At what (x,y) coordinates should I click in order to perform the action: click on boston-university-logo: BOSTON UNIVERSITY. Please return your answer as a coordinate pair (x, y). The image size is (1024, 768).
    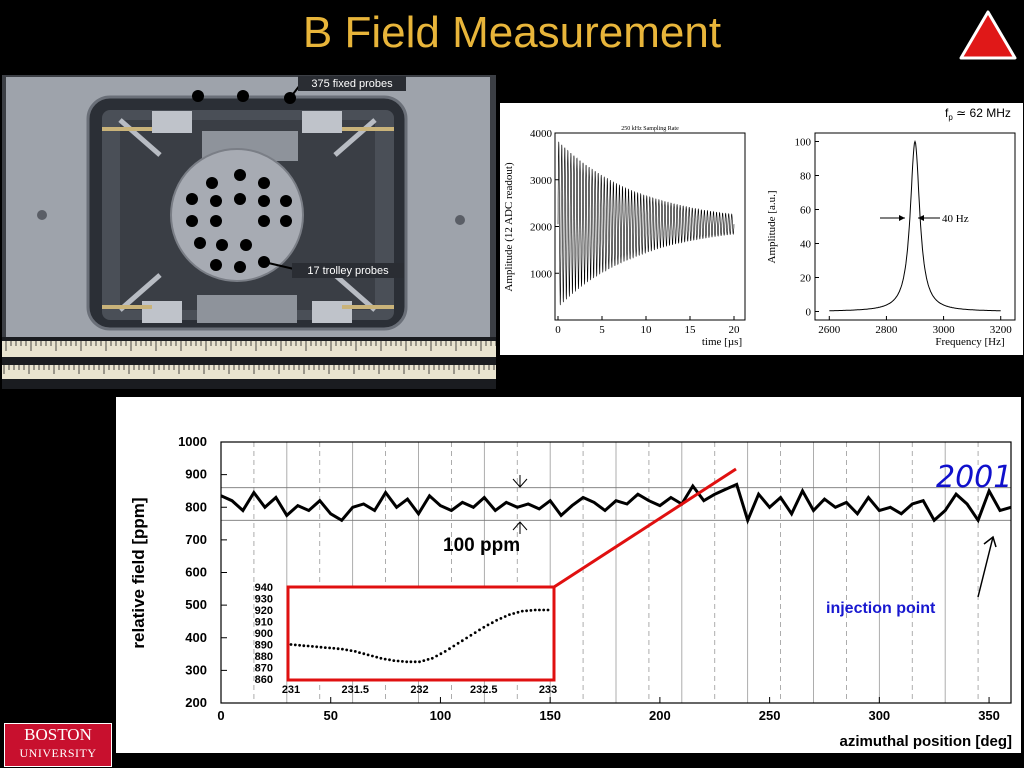
    Looking at the image, I should click on (58, 745).